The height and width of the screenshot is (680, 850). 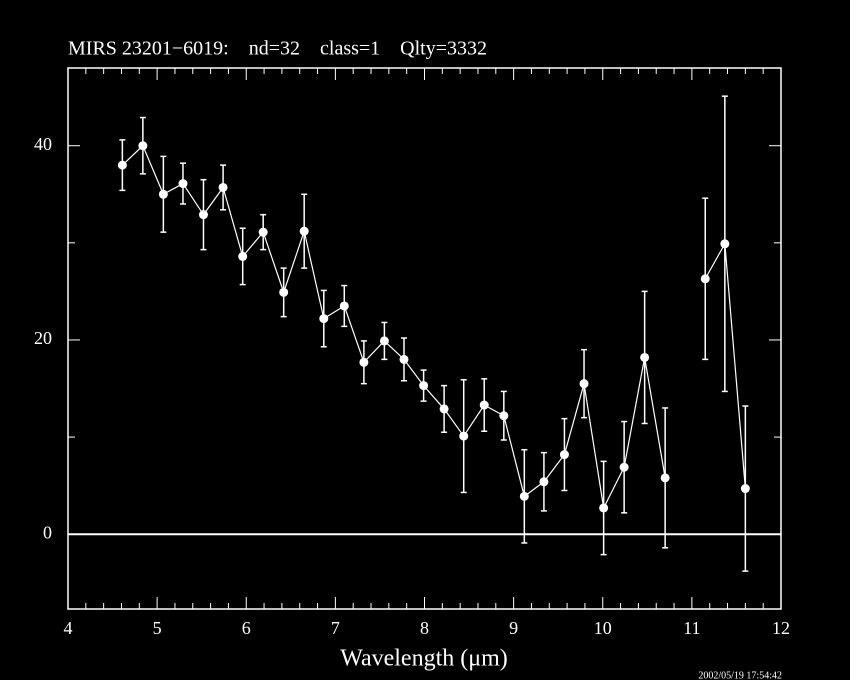 I want to click on x-axis-label: Wavelength (μm), so click(x=424, y=659).